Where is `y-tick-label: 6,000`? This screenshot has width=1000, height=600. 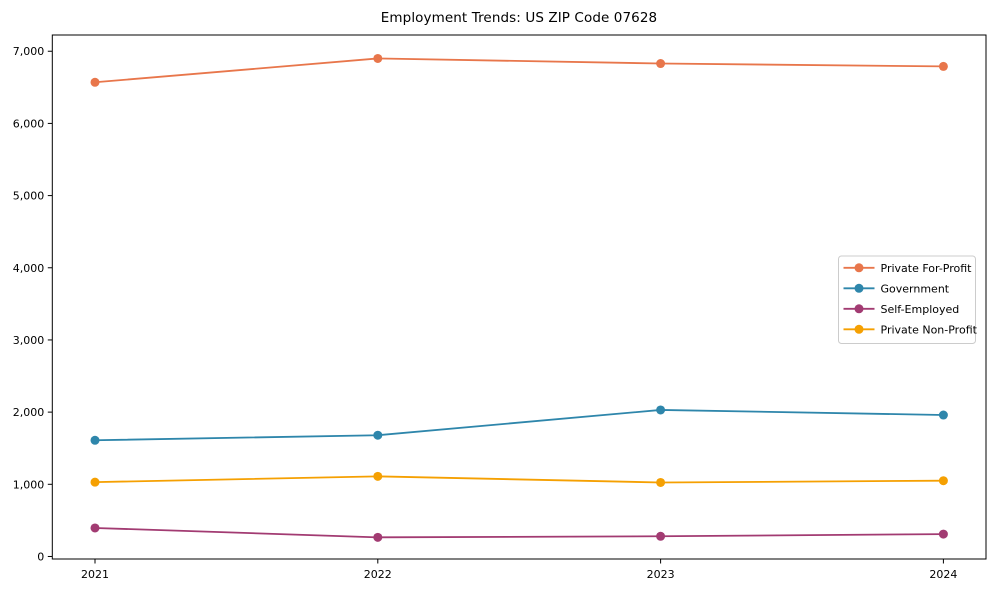
y-tick-label: 6,000 is located at coordinates (29, 123).